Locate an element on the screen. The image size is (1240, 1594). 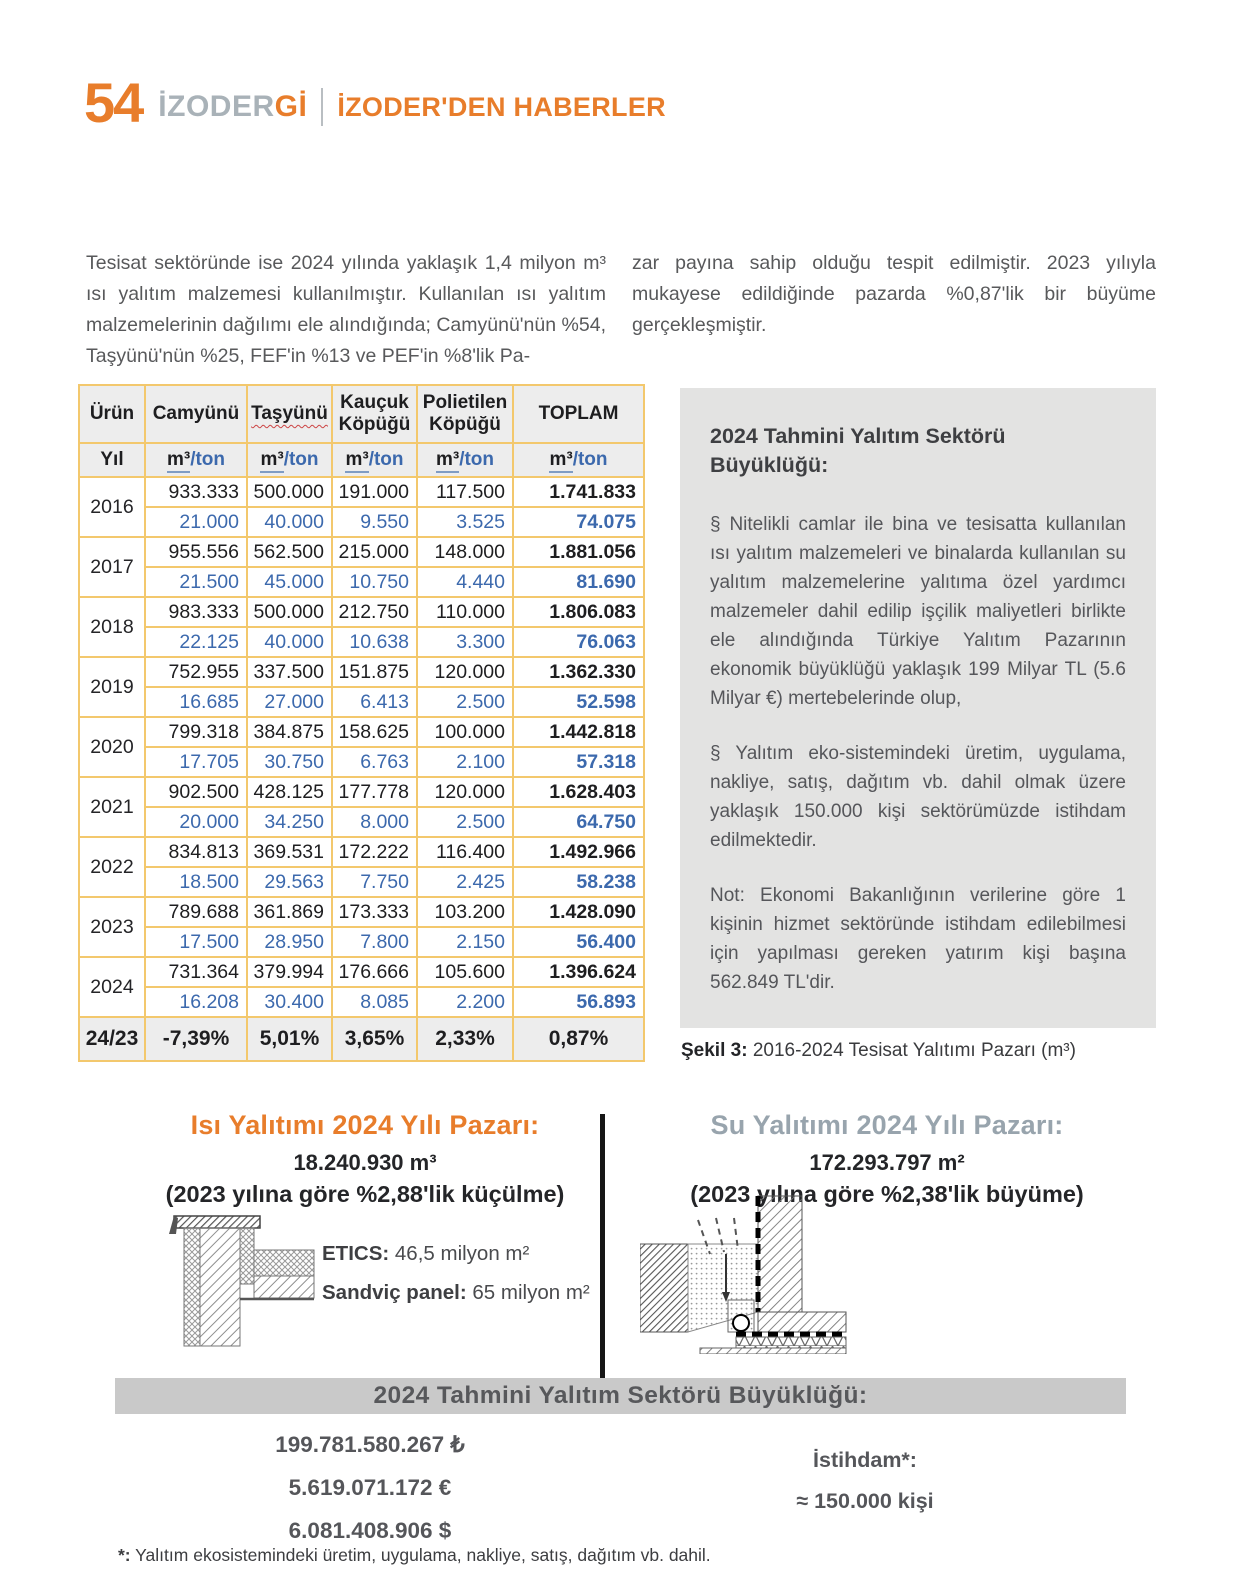
table-ton-value: 2.425 is located at coordinates (465, 882).